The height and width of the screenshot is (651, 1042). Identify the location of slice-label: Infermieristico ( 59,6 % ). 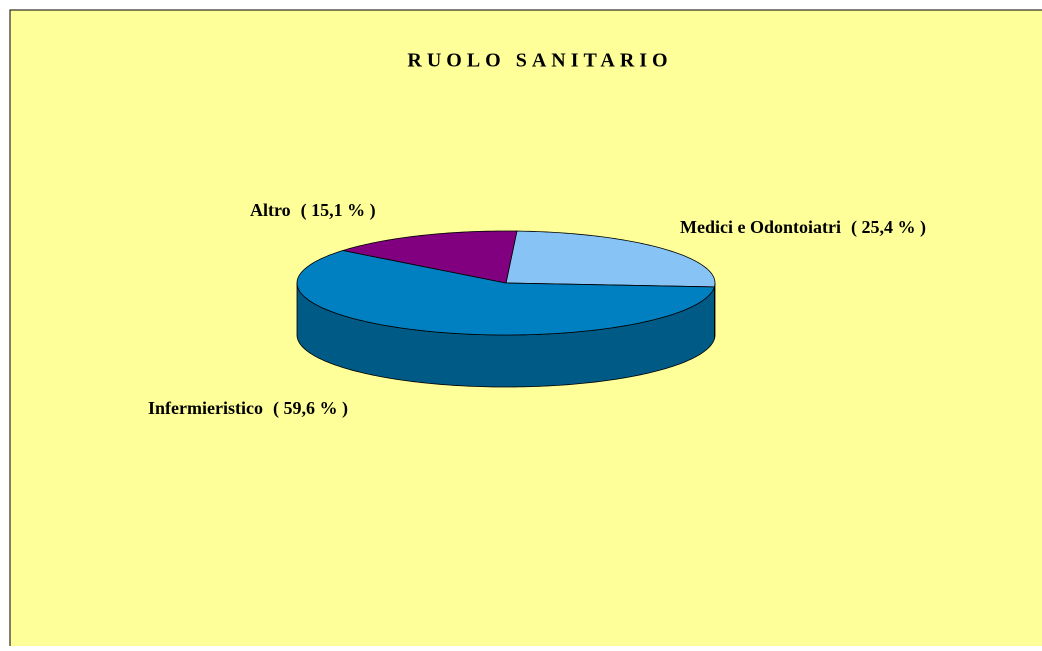
(248, 408).